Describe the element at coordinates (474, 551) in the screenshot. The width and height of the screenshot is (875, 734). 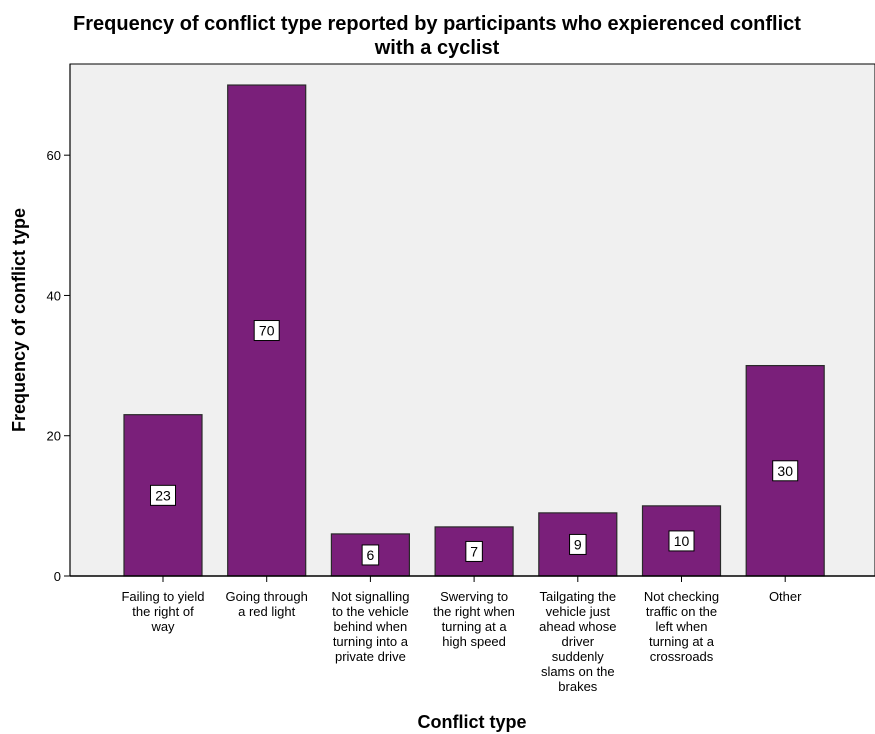
I see `data-label: 7` at that location.